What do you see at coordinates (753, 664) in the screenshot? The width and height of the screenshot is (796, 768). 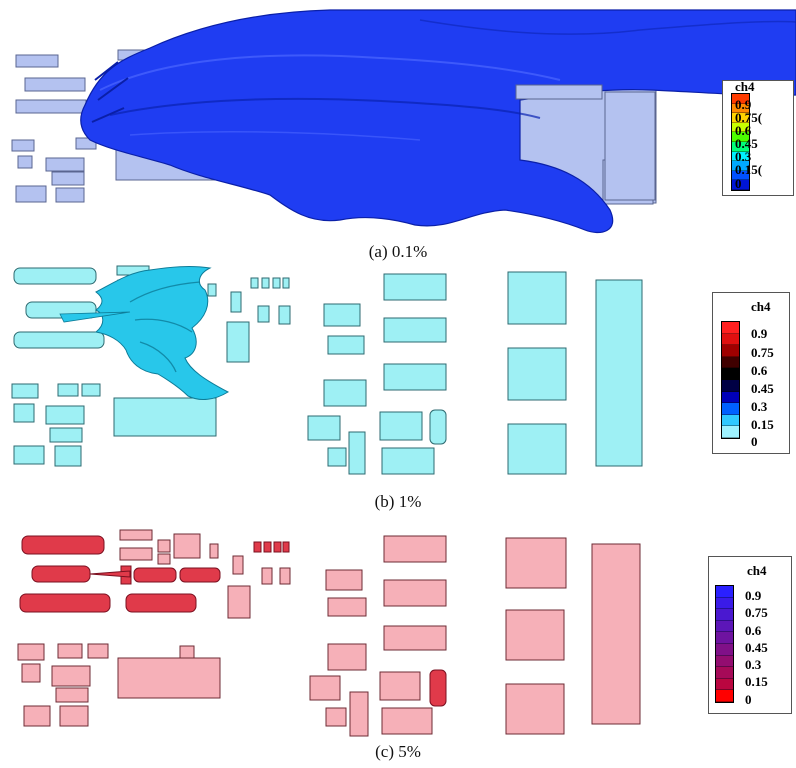 I see `legend-label: 0.3` at bounding box center [753, 664].